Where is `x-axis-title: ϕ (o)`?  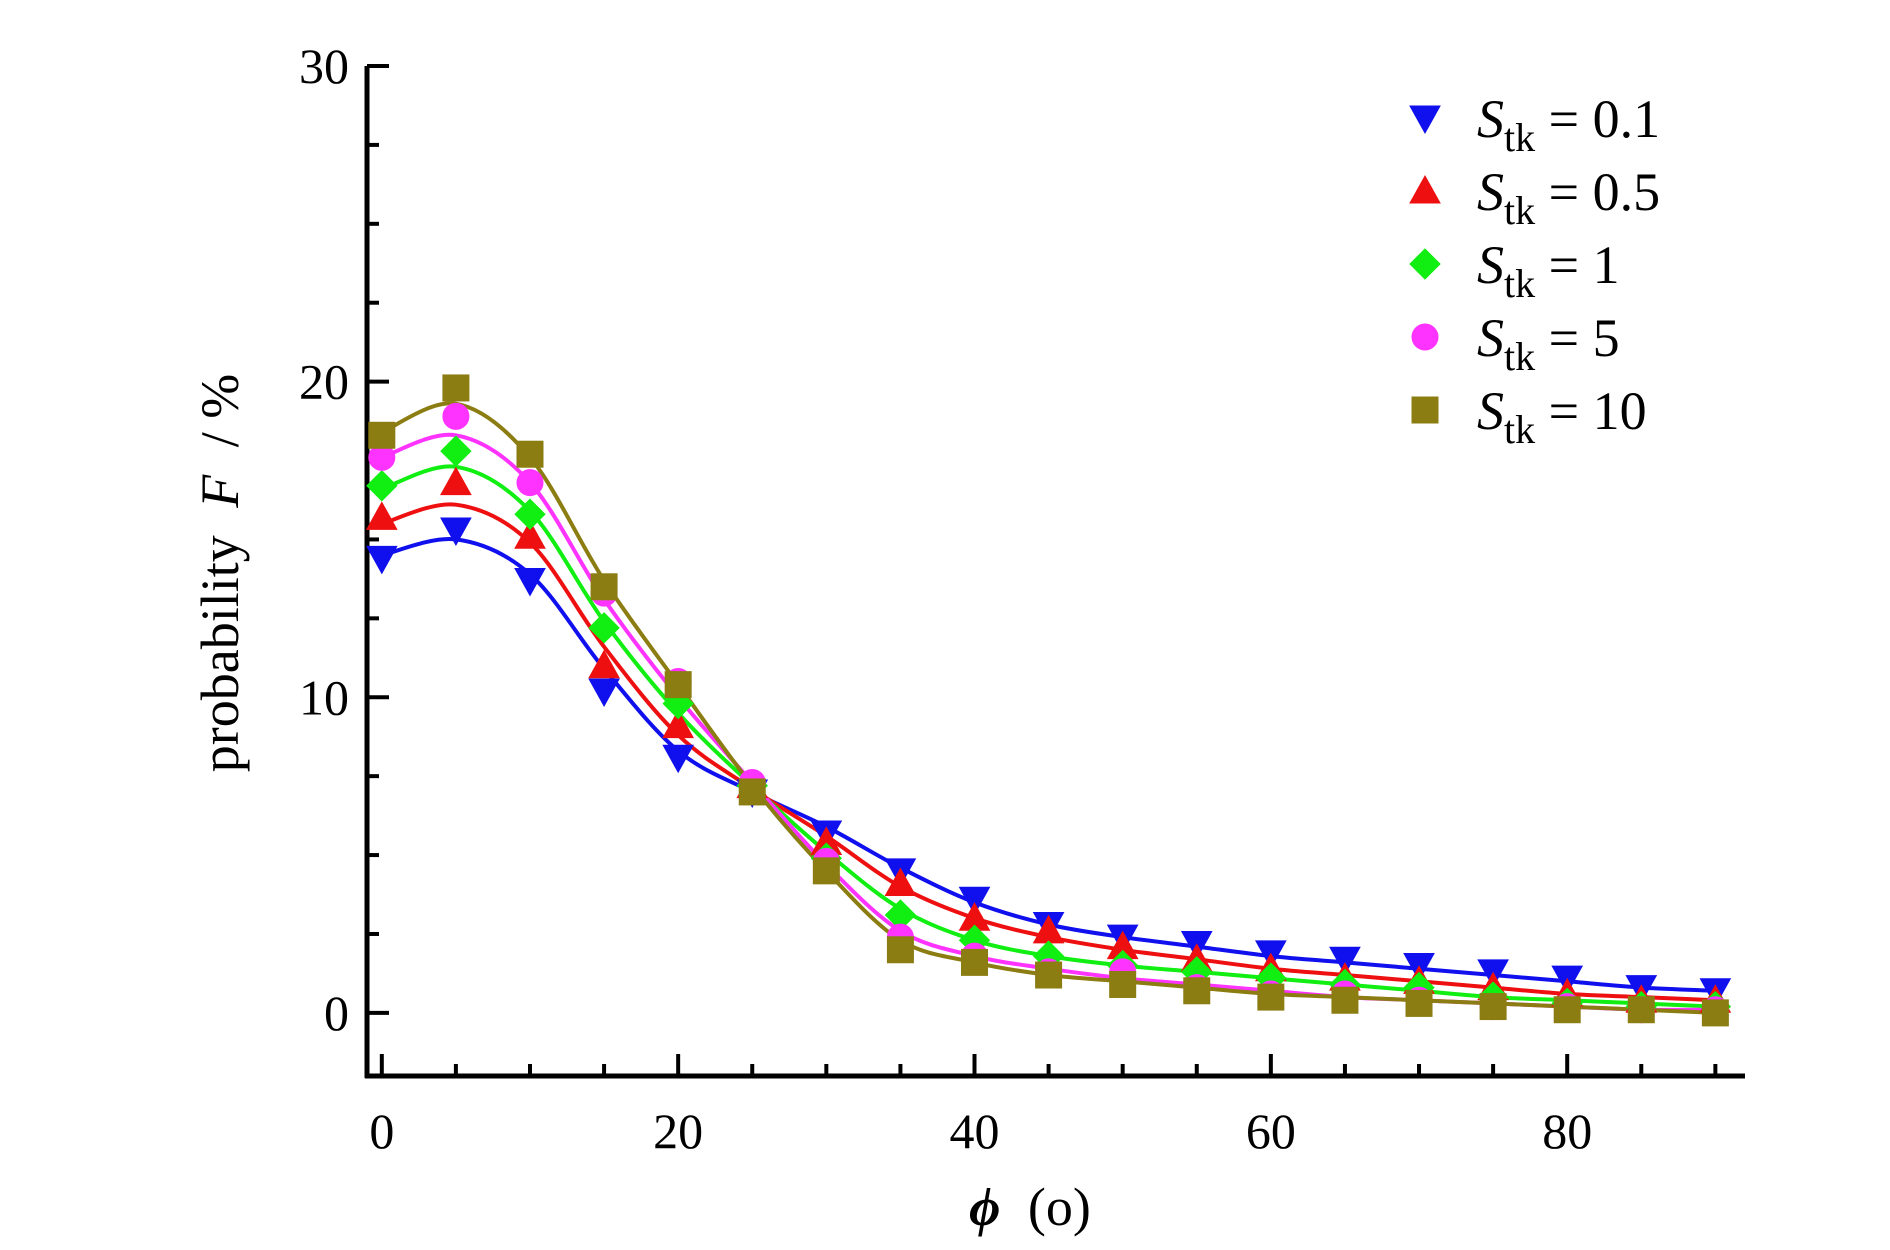 x-axis-title: ϕ (o) is located at coordinates (1030, 1207).